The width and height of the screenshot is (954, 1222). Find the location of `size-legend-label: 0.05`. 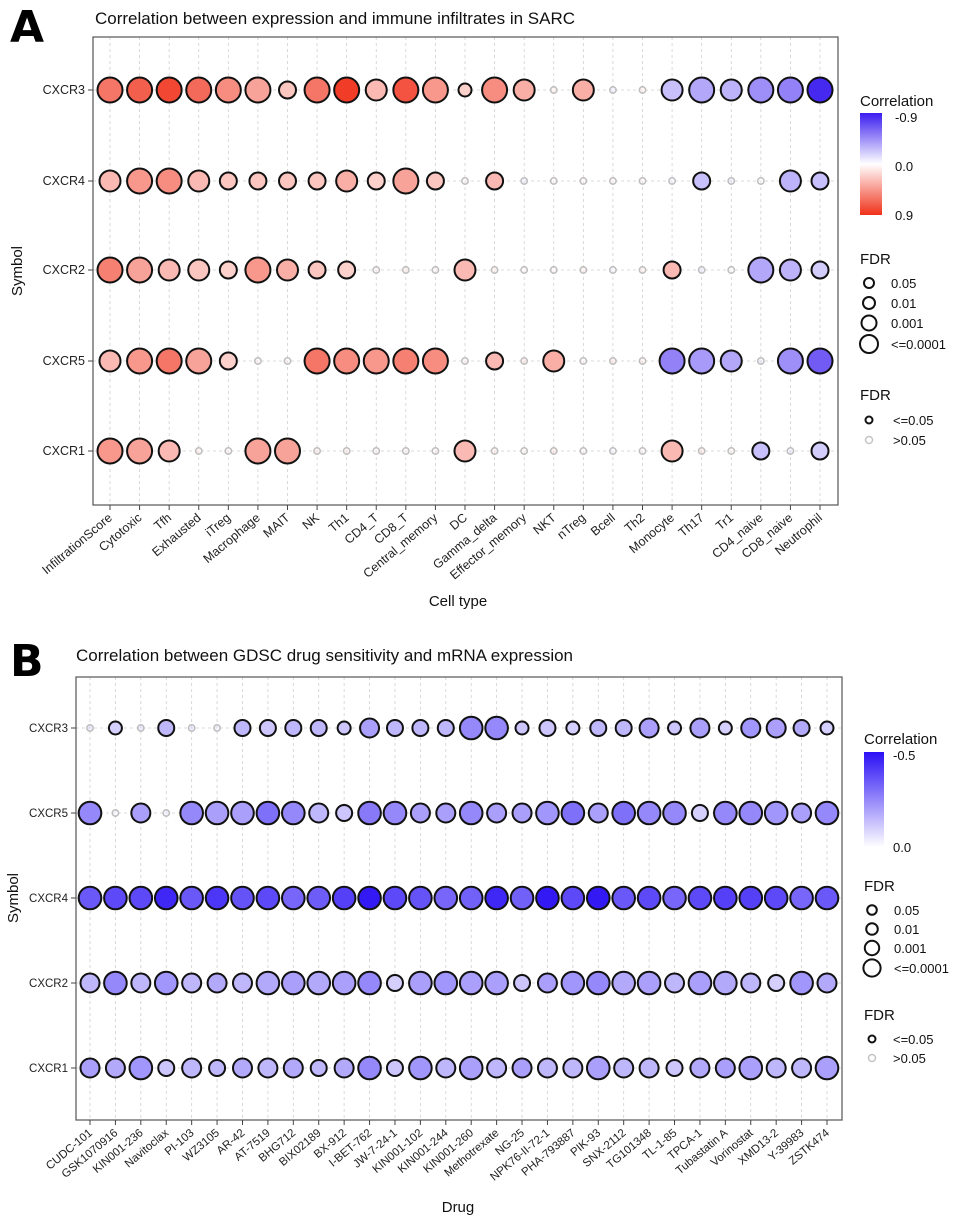

size-legend-label: 0.05 is located at coordinates (903, 283).